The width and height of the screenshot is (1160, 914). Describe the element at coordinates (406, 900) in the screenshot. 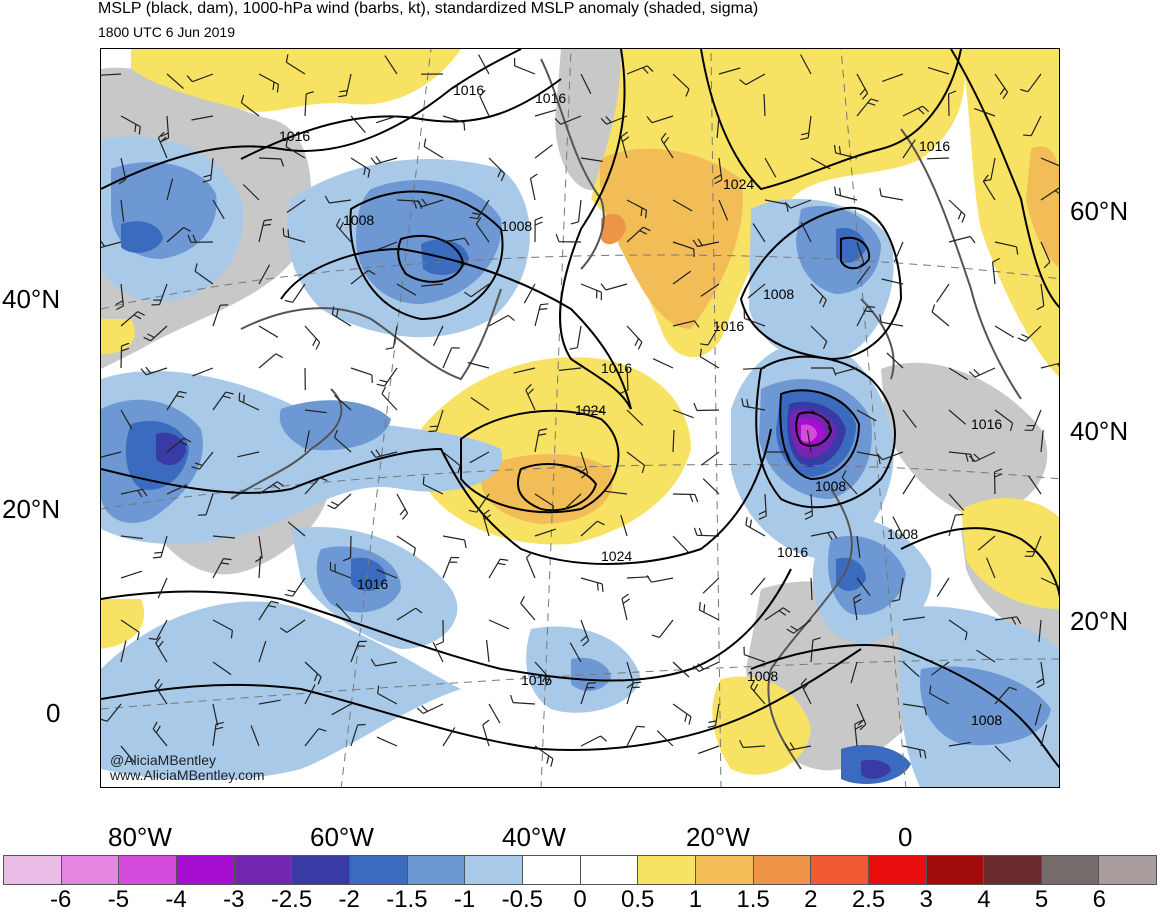

I see `colorbar-tick-label: -1.5` at that location.